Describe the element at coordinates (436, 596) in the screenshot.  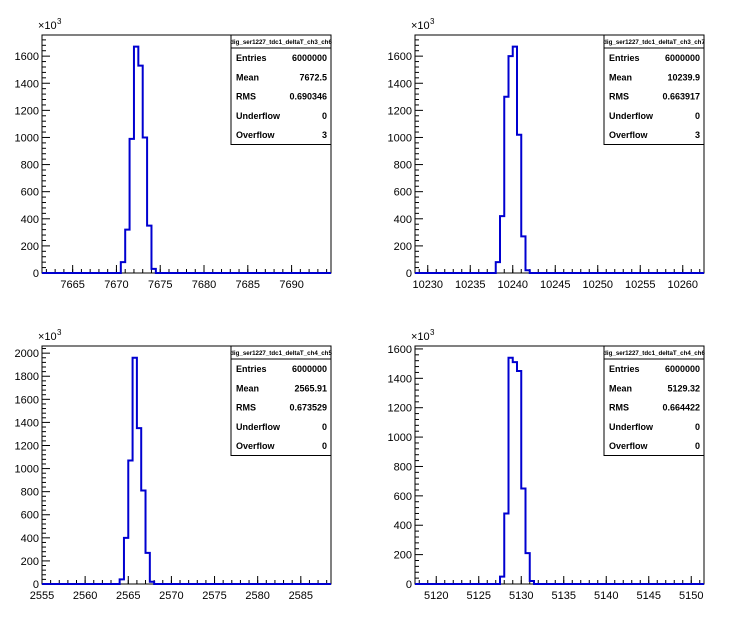
I see `x-tick-label: 5120` at that location.